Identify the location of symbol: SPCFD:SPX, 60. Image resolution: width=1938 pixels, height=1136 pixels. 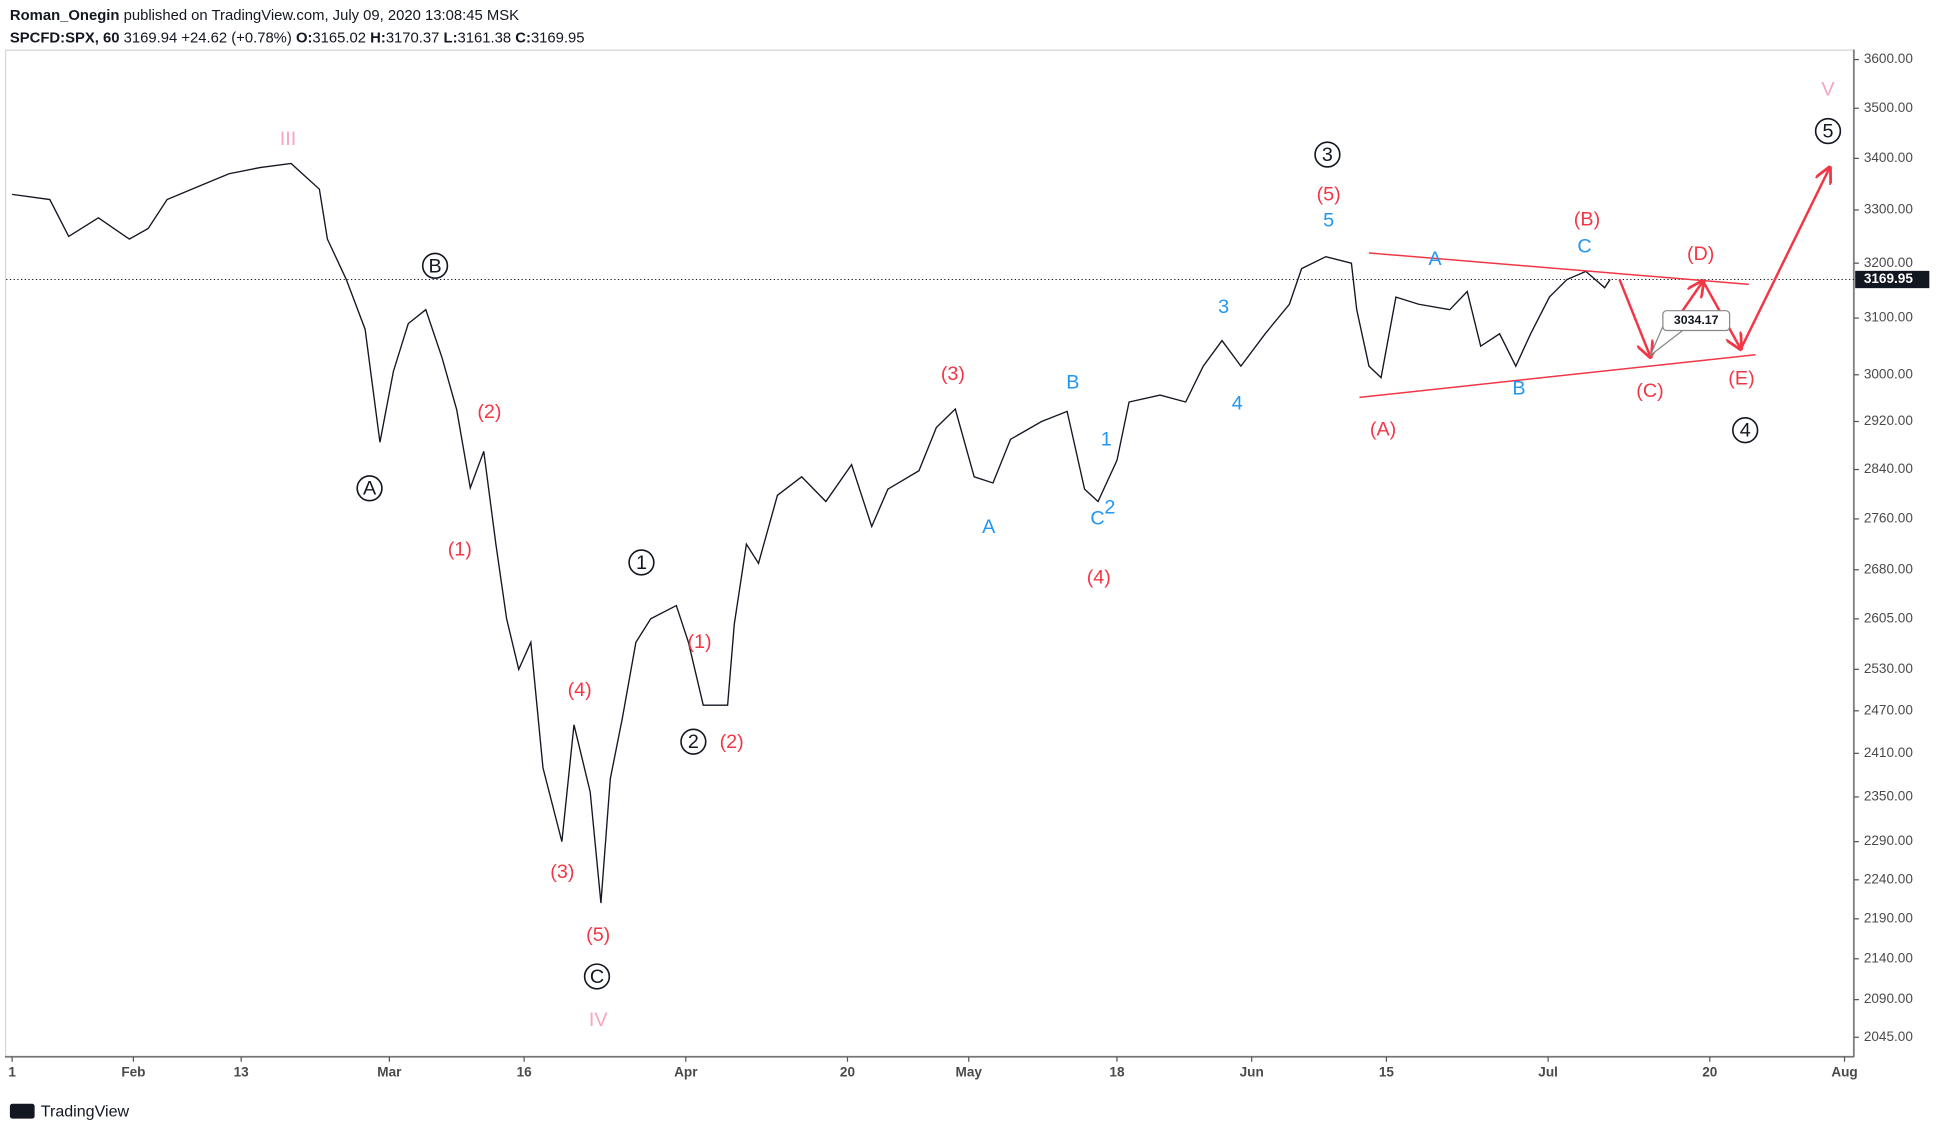
(65, 38).